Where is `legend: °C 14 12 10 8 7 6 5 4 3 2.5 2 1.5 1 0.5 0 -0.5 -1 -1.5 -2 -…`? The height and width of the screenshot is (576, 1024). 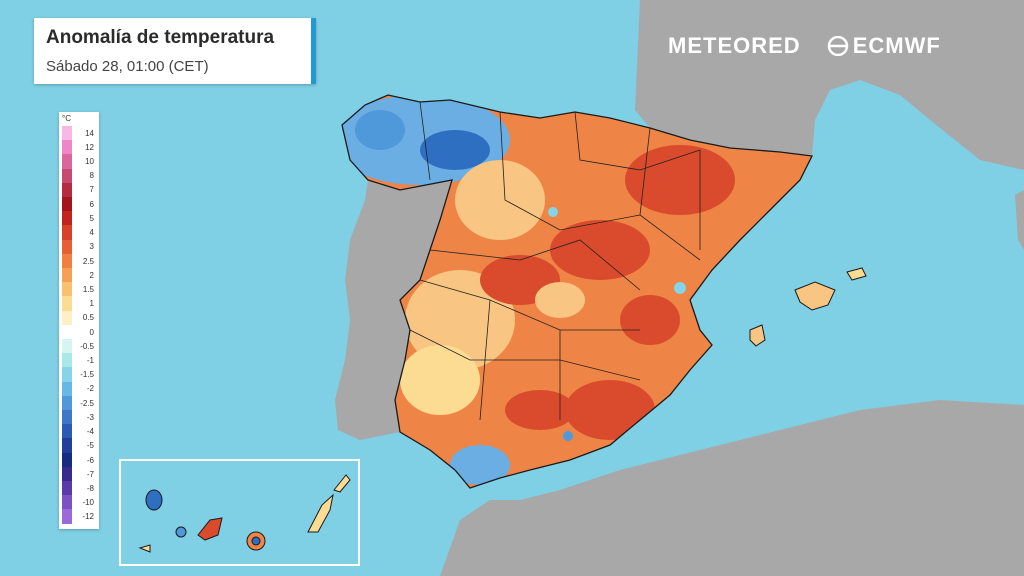
legend: °C 14 12 10 8 7 6 5 4 3 2.5 2 1.5 1 0.5 0 -0.5 -1 -1.5 -2 -… is located at coordinates (79, 320).